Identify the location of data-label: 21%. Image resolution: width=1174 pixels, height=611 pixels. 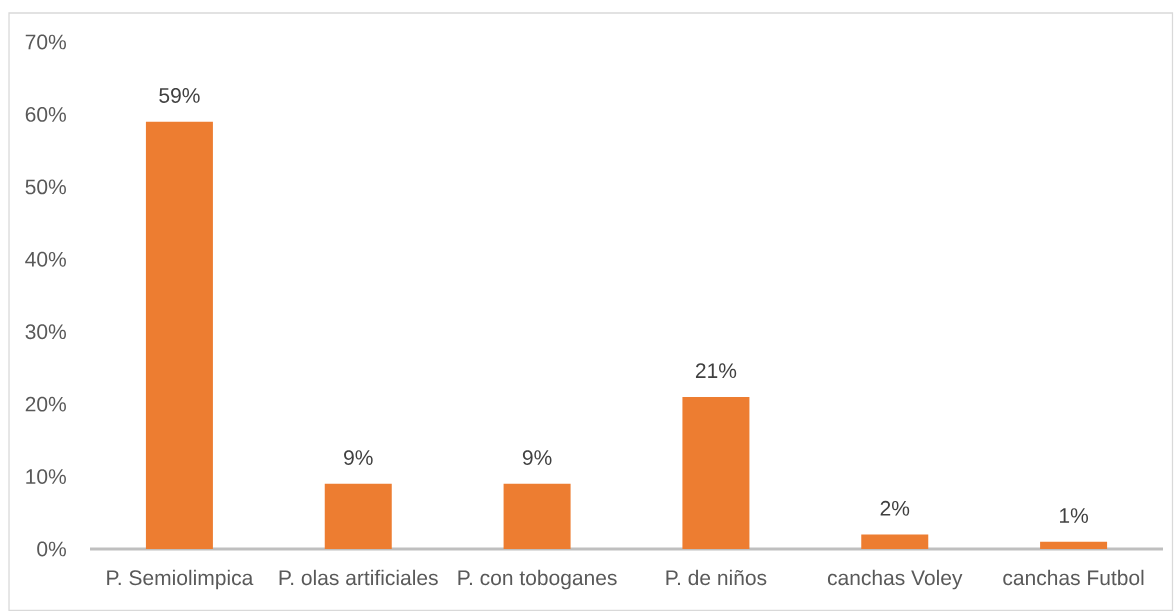
(716, 371).